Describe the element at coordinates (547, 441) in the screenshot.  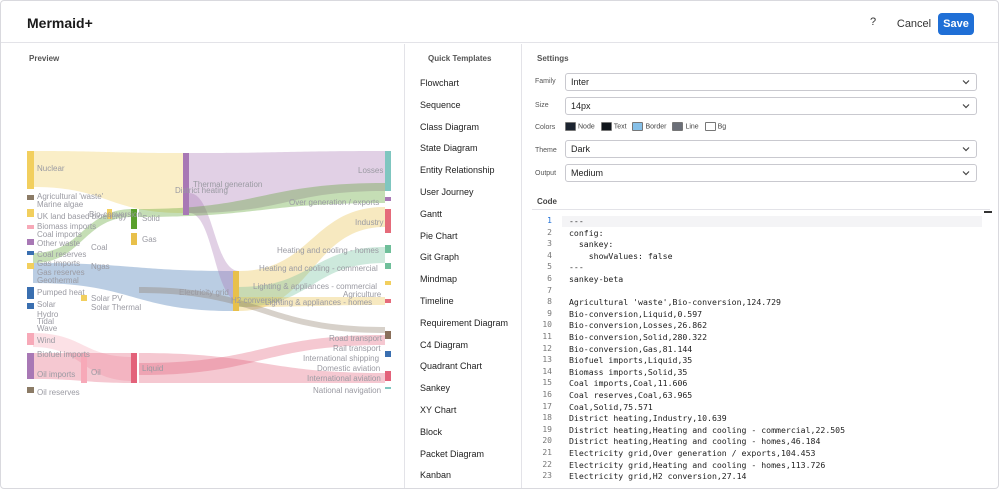
I see `line-number: 20` at that location.